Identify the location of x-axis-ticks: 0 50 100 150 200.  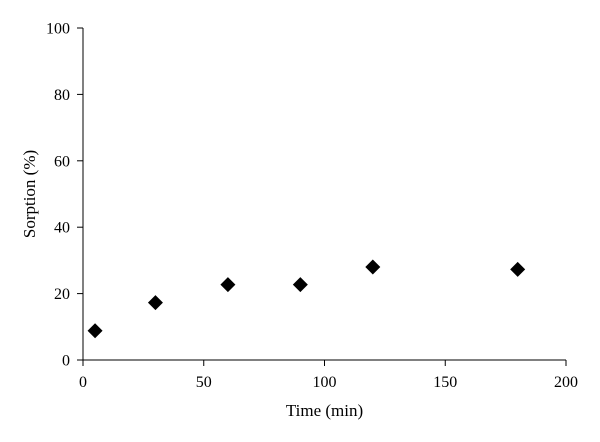
(328, 375).